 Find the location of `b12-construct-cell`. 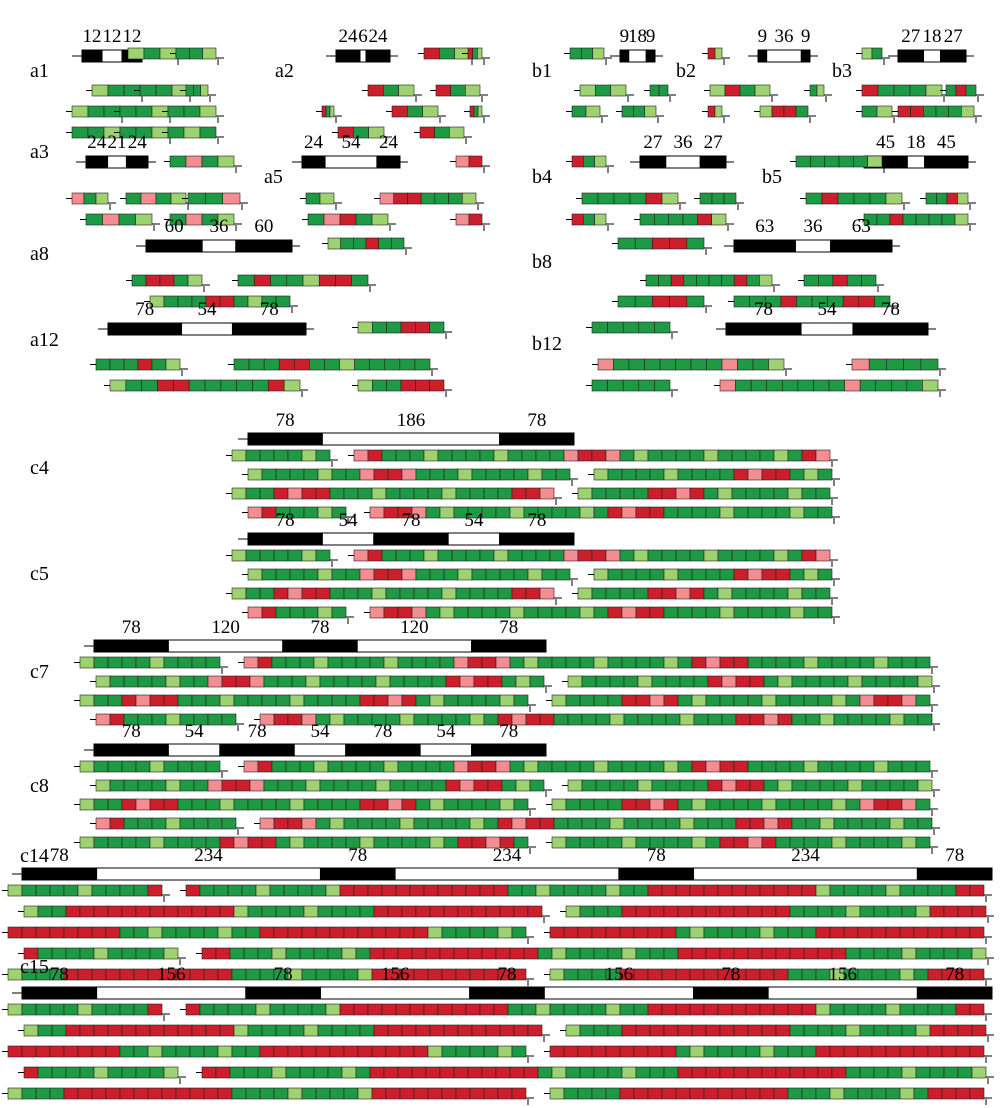

b12-construct-cell is located at coordinates (714, 364).